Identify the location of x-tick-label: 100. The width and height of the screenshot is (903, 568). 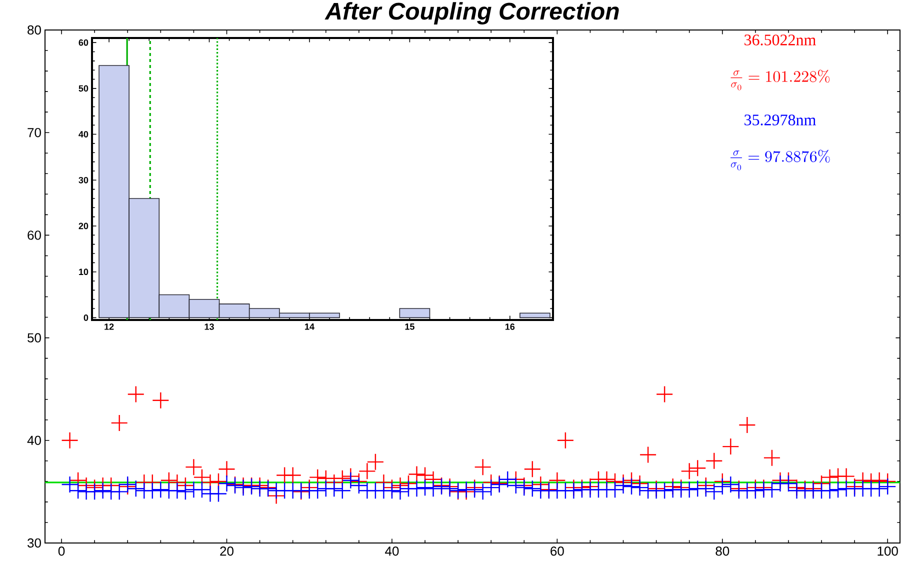
(888, 551).